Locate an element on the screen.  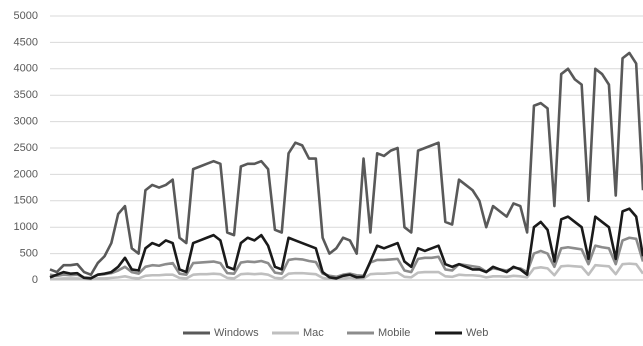
legend-label: Windows is located at coordinates (236, 333).